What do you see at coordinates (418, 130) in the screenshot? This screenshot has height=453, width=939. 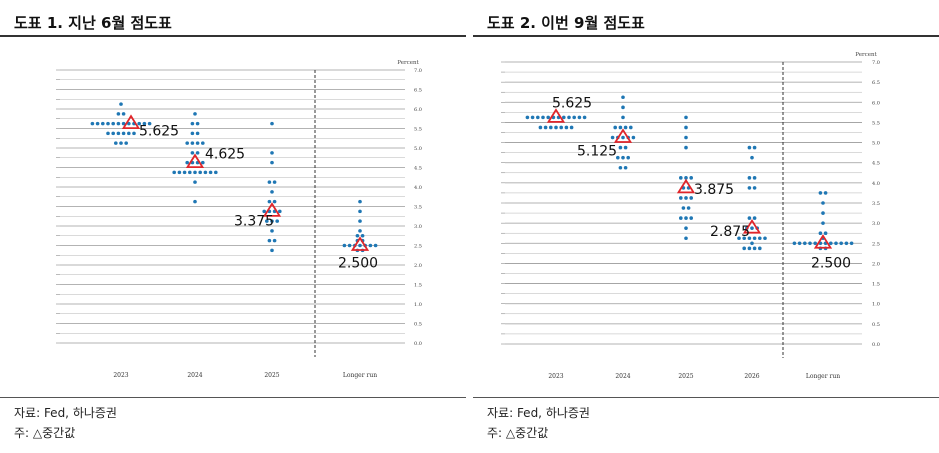 I see `y-tick-label: 5.5` at bounding box center [418, 130].